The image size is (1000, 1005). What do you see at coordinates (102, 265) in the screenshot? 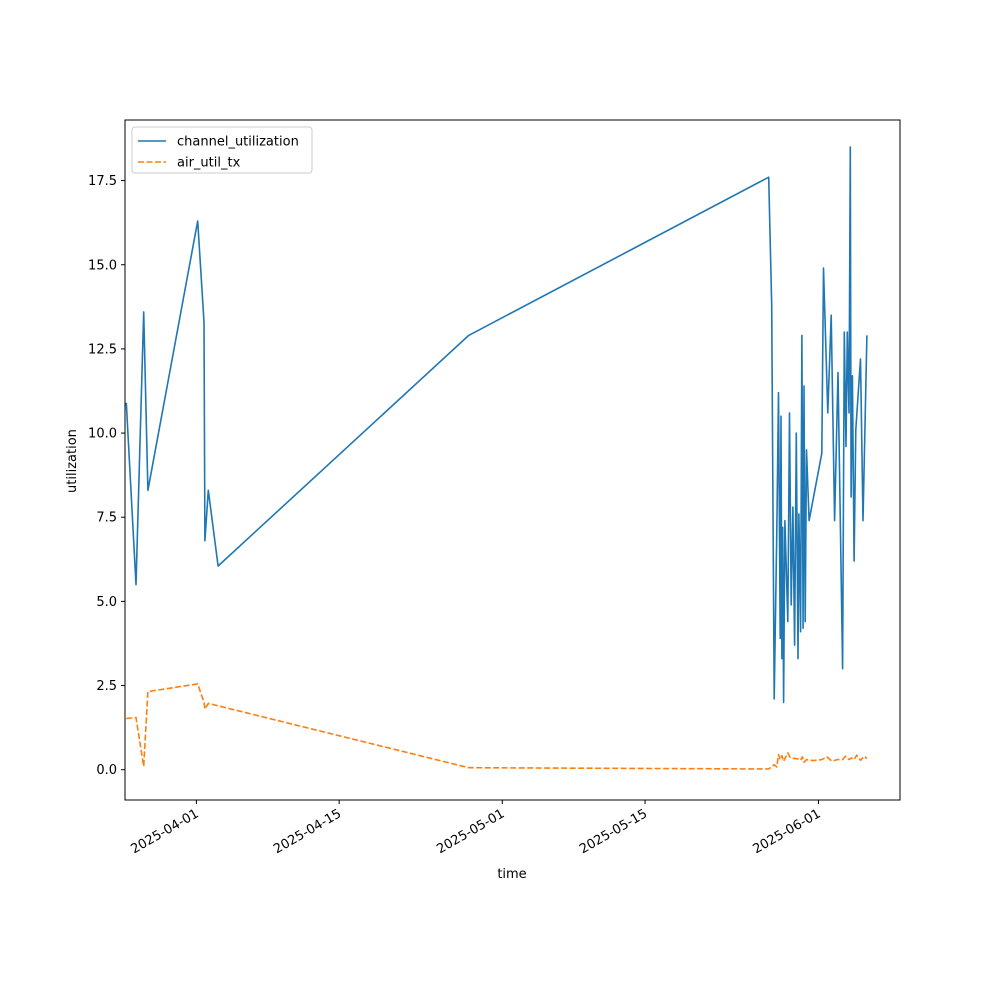
I see `y-tick-label: 15.0` at bounding box center [102, 265].